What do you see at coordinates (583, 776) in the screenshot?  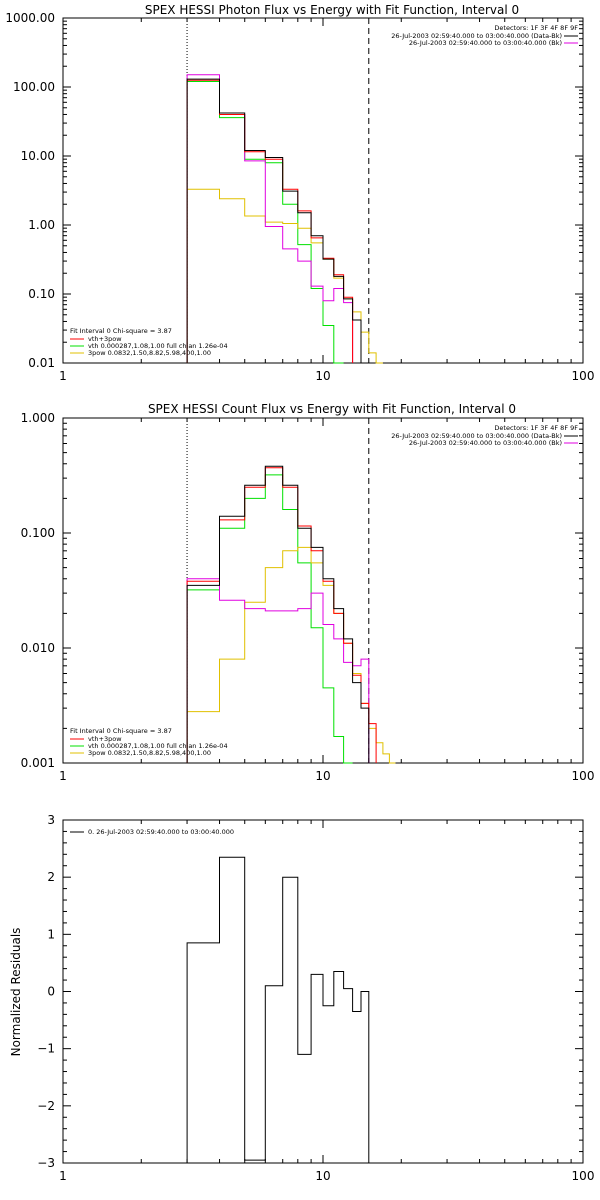 I see `count-x-tick-label: 100` at bounding box center [583, 776].